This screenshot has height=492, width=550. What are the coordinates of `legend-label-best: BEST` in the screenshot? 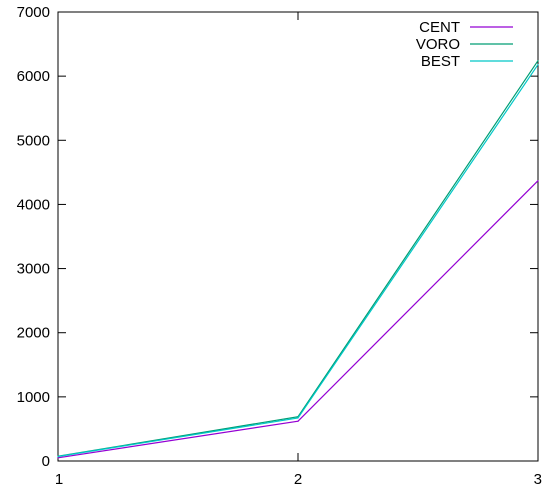 It's located at (440, 61).